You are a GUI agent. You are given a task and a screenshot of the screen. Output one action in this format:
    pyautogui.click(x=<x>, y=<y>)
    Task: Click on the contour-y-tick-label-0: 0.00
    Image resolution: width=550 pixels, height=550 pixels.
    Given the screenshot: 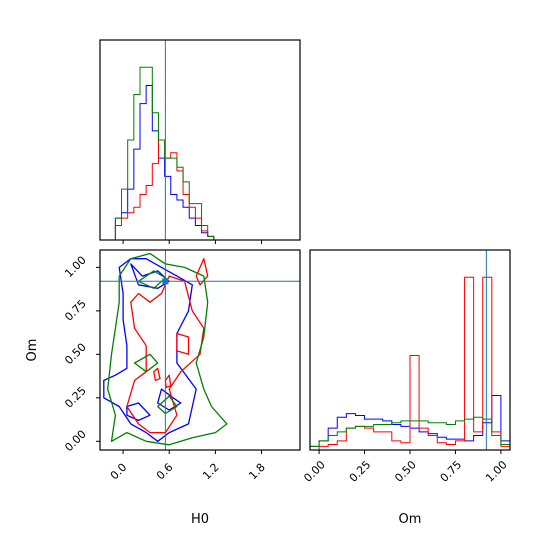 What is the action you would take?
    pyautogui.click(x=75, y=441)
    